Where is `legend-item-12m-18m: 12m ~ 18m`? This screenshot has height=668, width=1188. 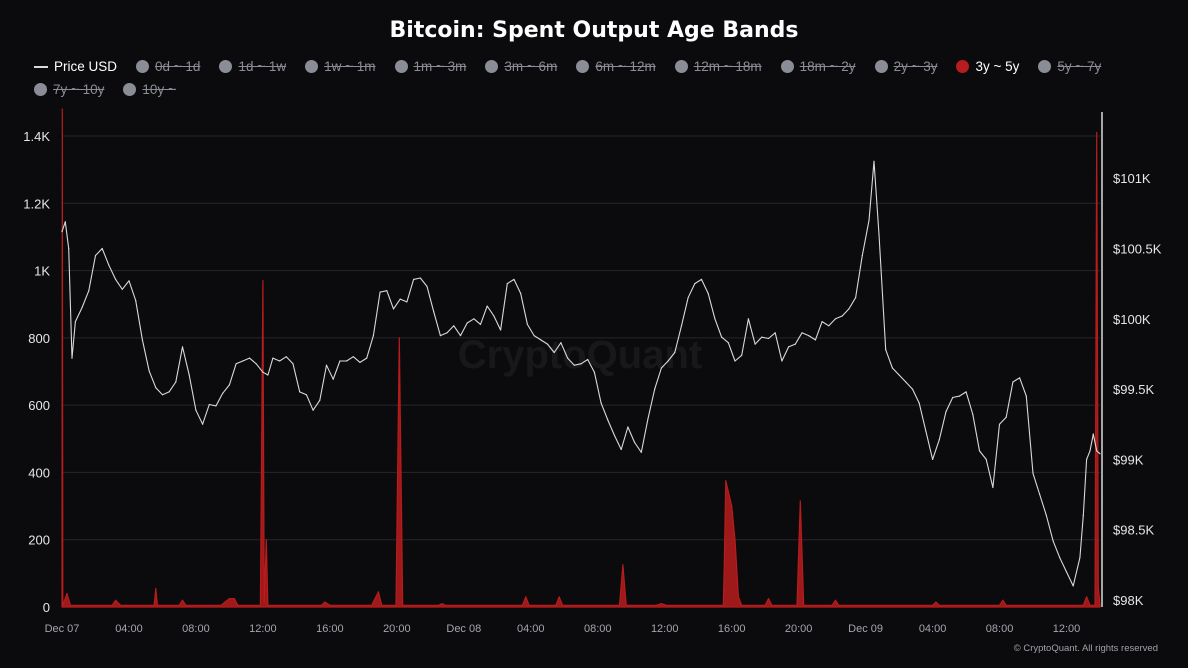
legend-item-12m-18m: 12m ~ 18m is located at coordinates (718, 66).